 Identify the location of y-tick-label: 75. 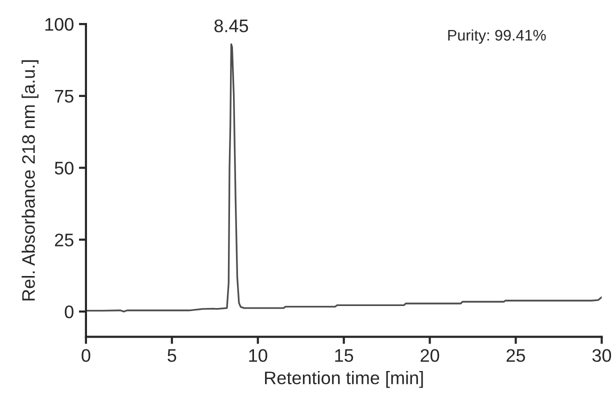
(64, 96).